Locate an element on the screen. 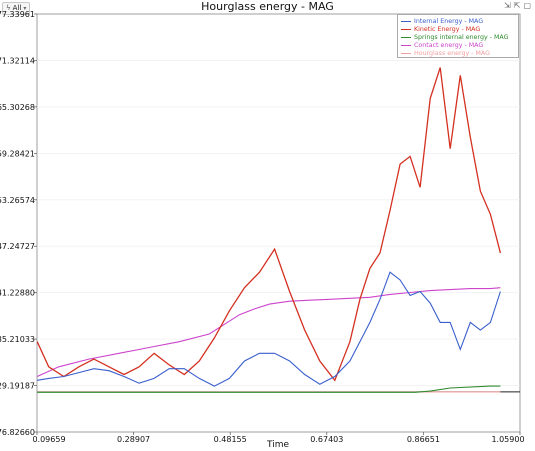 The image size is (535, 451). legend-item: Kinetic Energy - MAG is located at coordinates (458, 29).